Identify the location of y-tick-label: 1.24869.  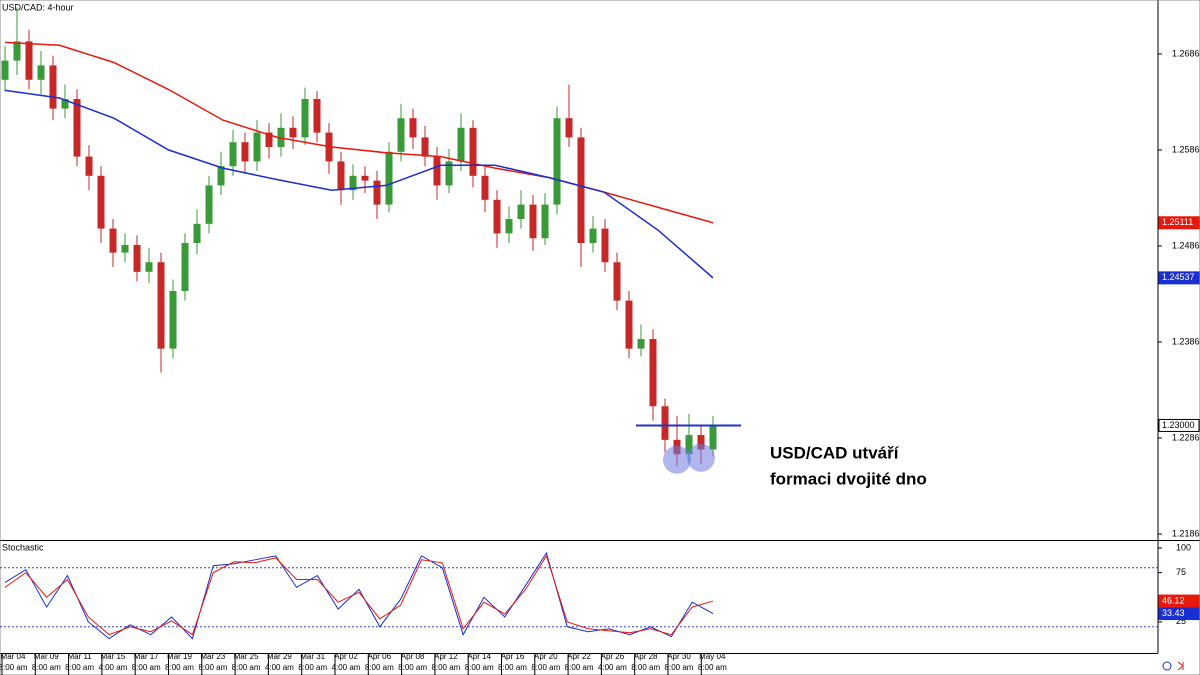
(1186, 245).